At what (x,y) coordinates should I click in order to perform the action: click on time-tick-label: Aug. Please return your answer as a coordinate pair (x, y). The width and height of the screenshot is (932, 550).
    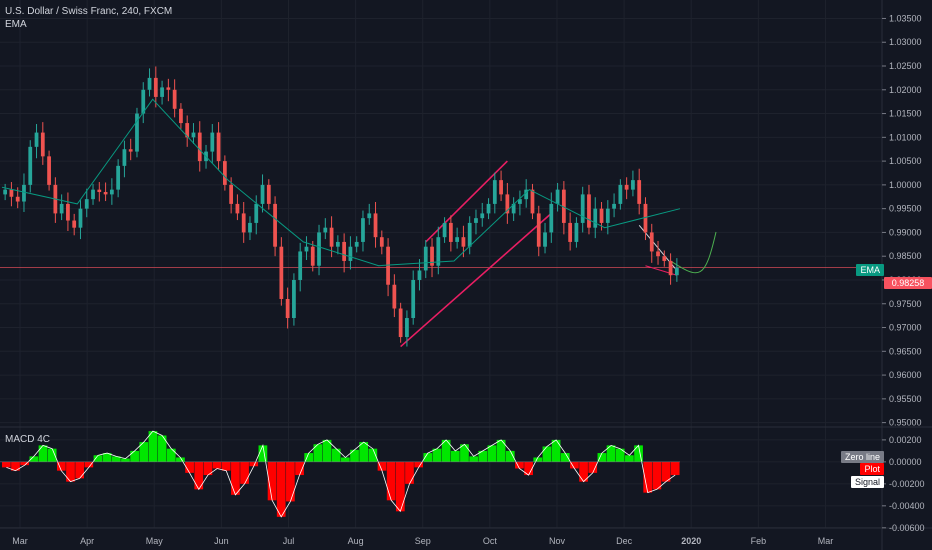
    Looking at the image, I should click on (356, 541).